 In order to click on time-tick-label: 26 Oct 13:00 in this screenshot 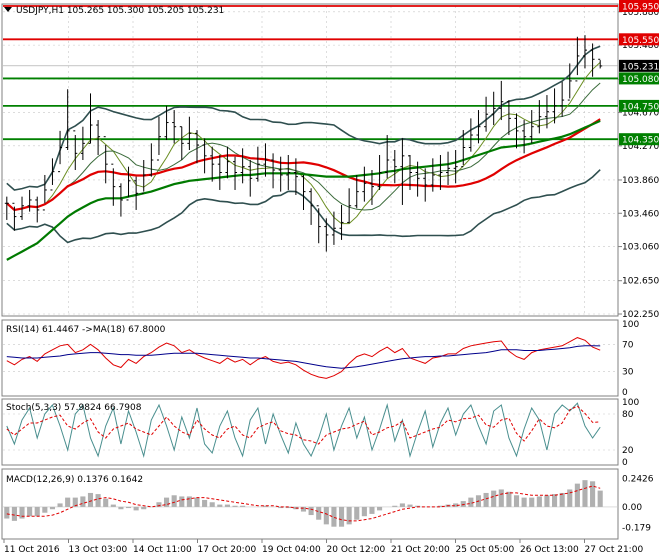, I will do `click(549, 550)`.